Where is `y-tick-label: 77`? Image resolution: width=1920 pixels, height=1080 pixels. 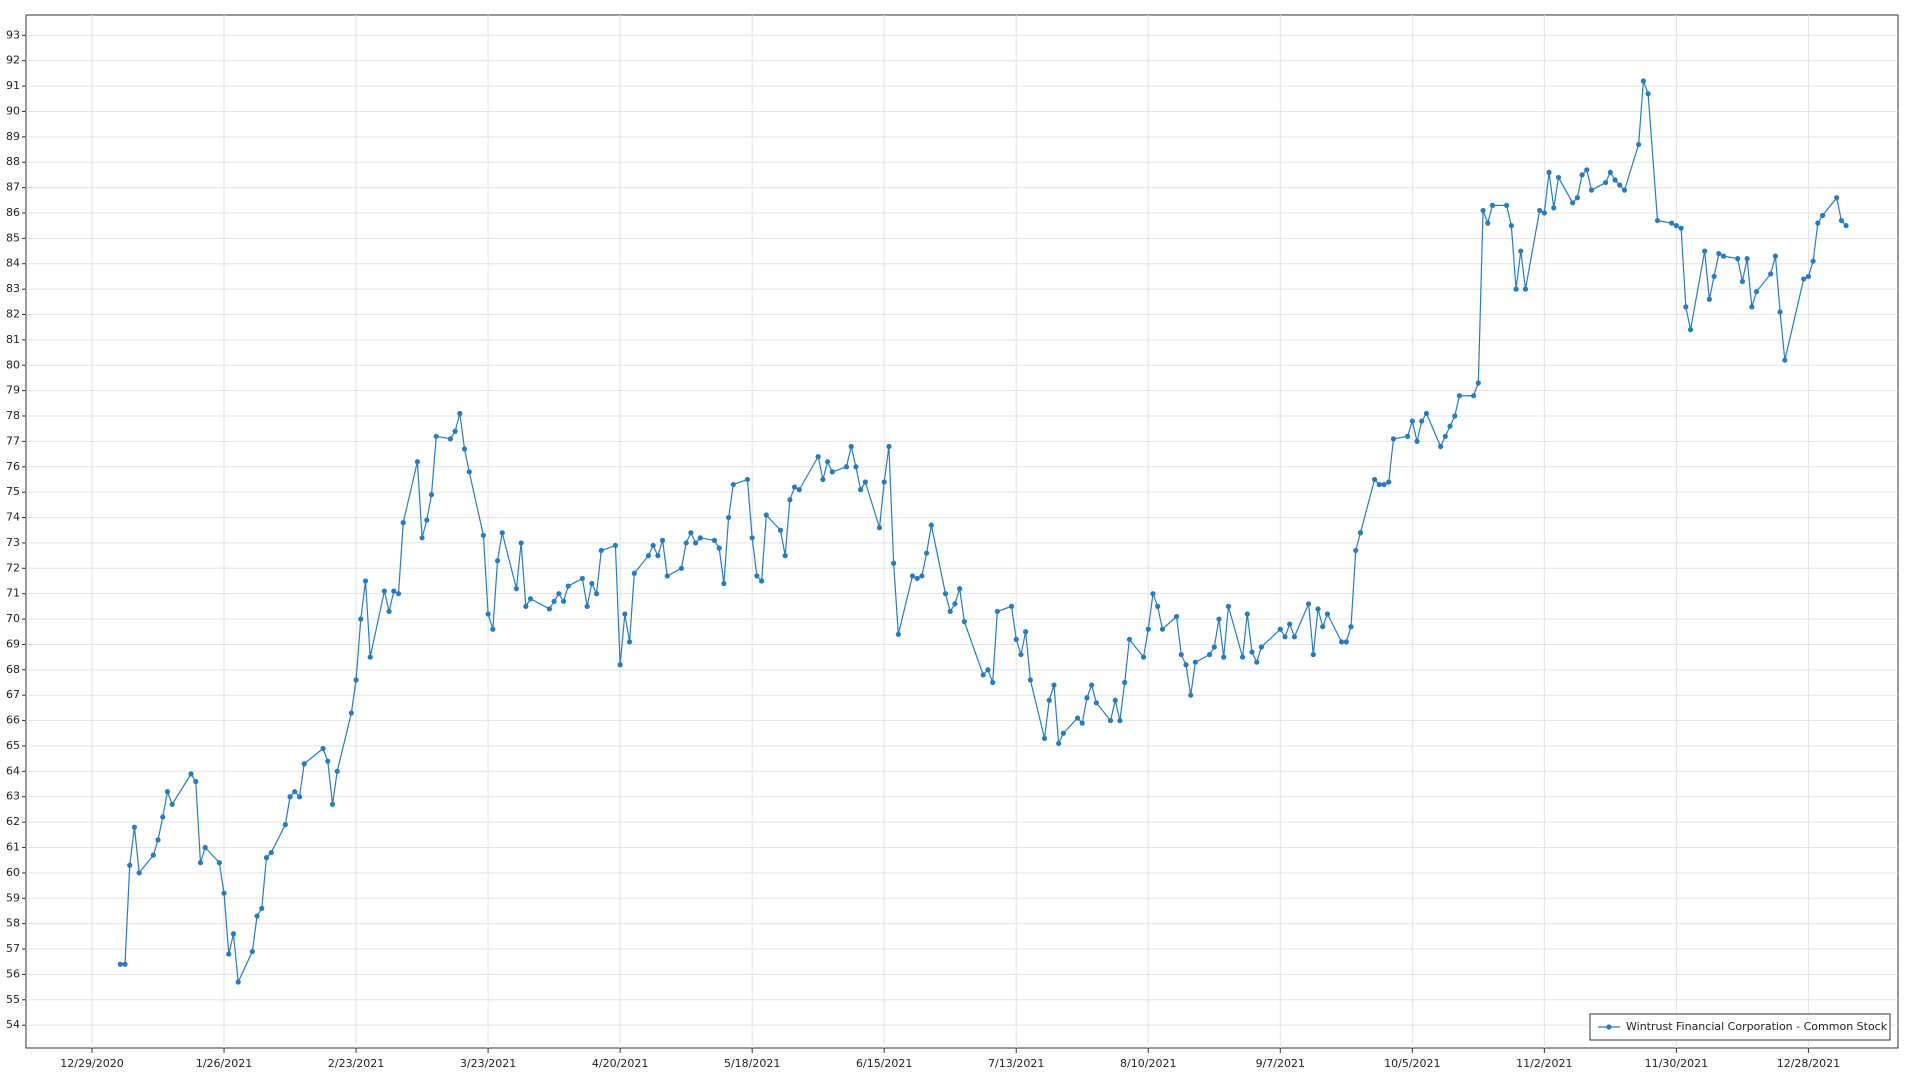 y-tick-label: 77 is located at coordinates (13, 440).